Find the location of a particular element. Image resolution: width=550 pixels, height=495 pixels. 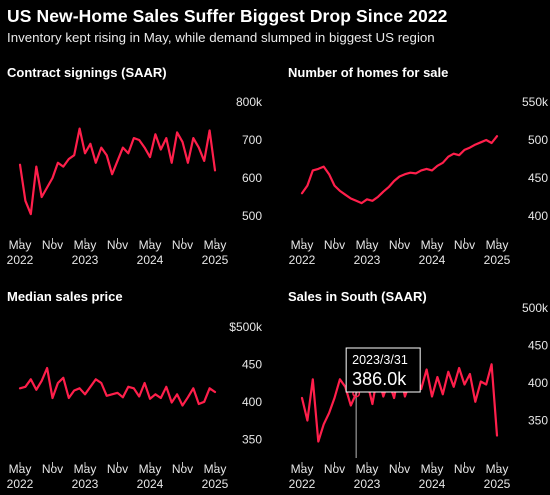

y-tick-label: 700 is located at coordinates (252, 140).